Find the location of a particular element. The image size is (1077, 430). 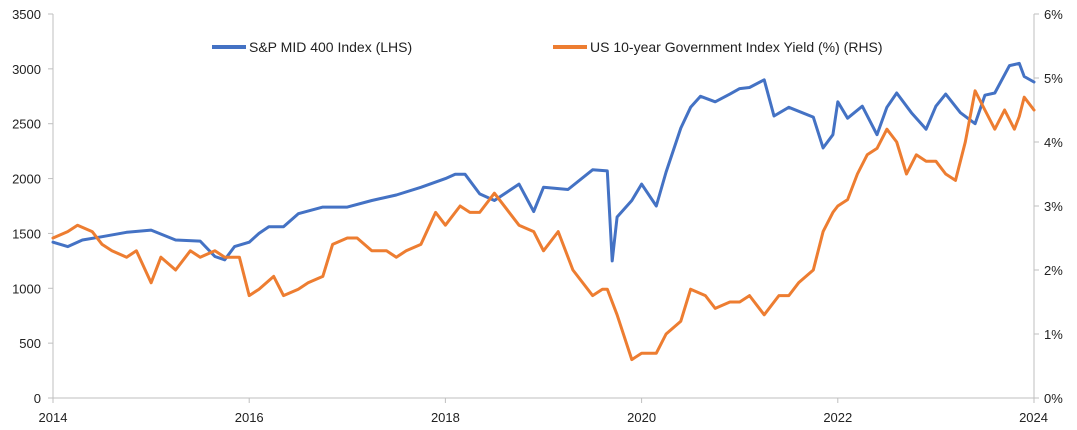

right-y-tick-label: 4% is located at coordinates (1053, 142).